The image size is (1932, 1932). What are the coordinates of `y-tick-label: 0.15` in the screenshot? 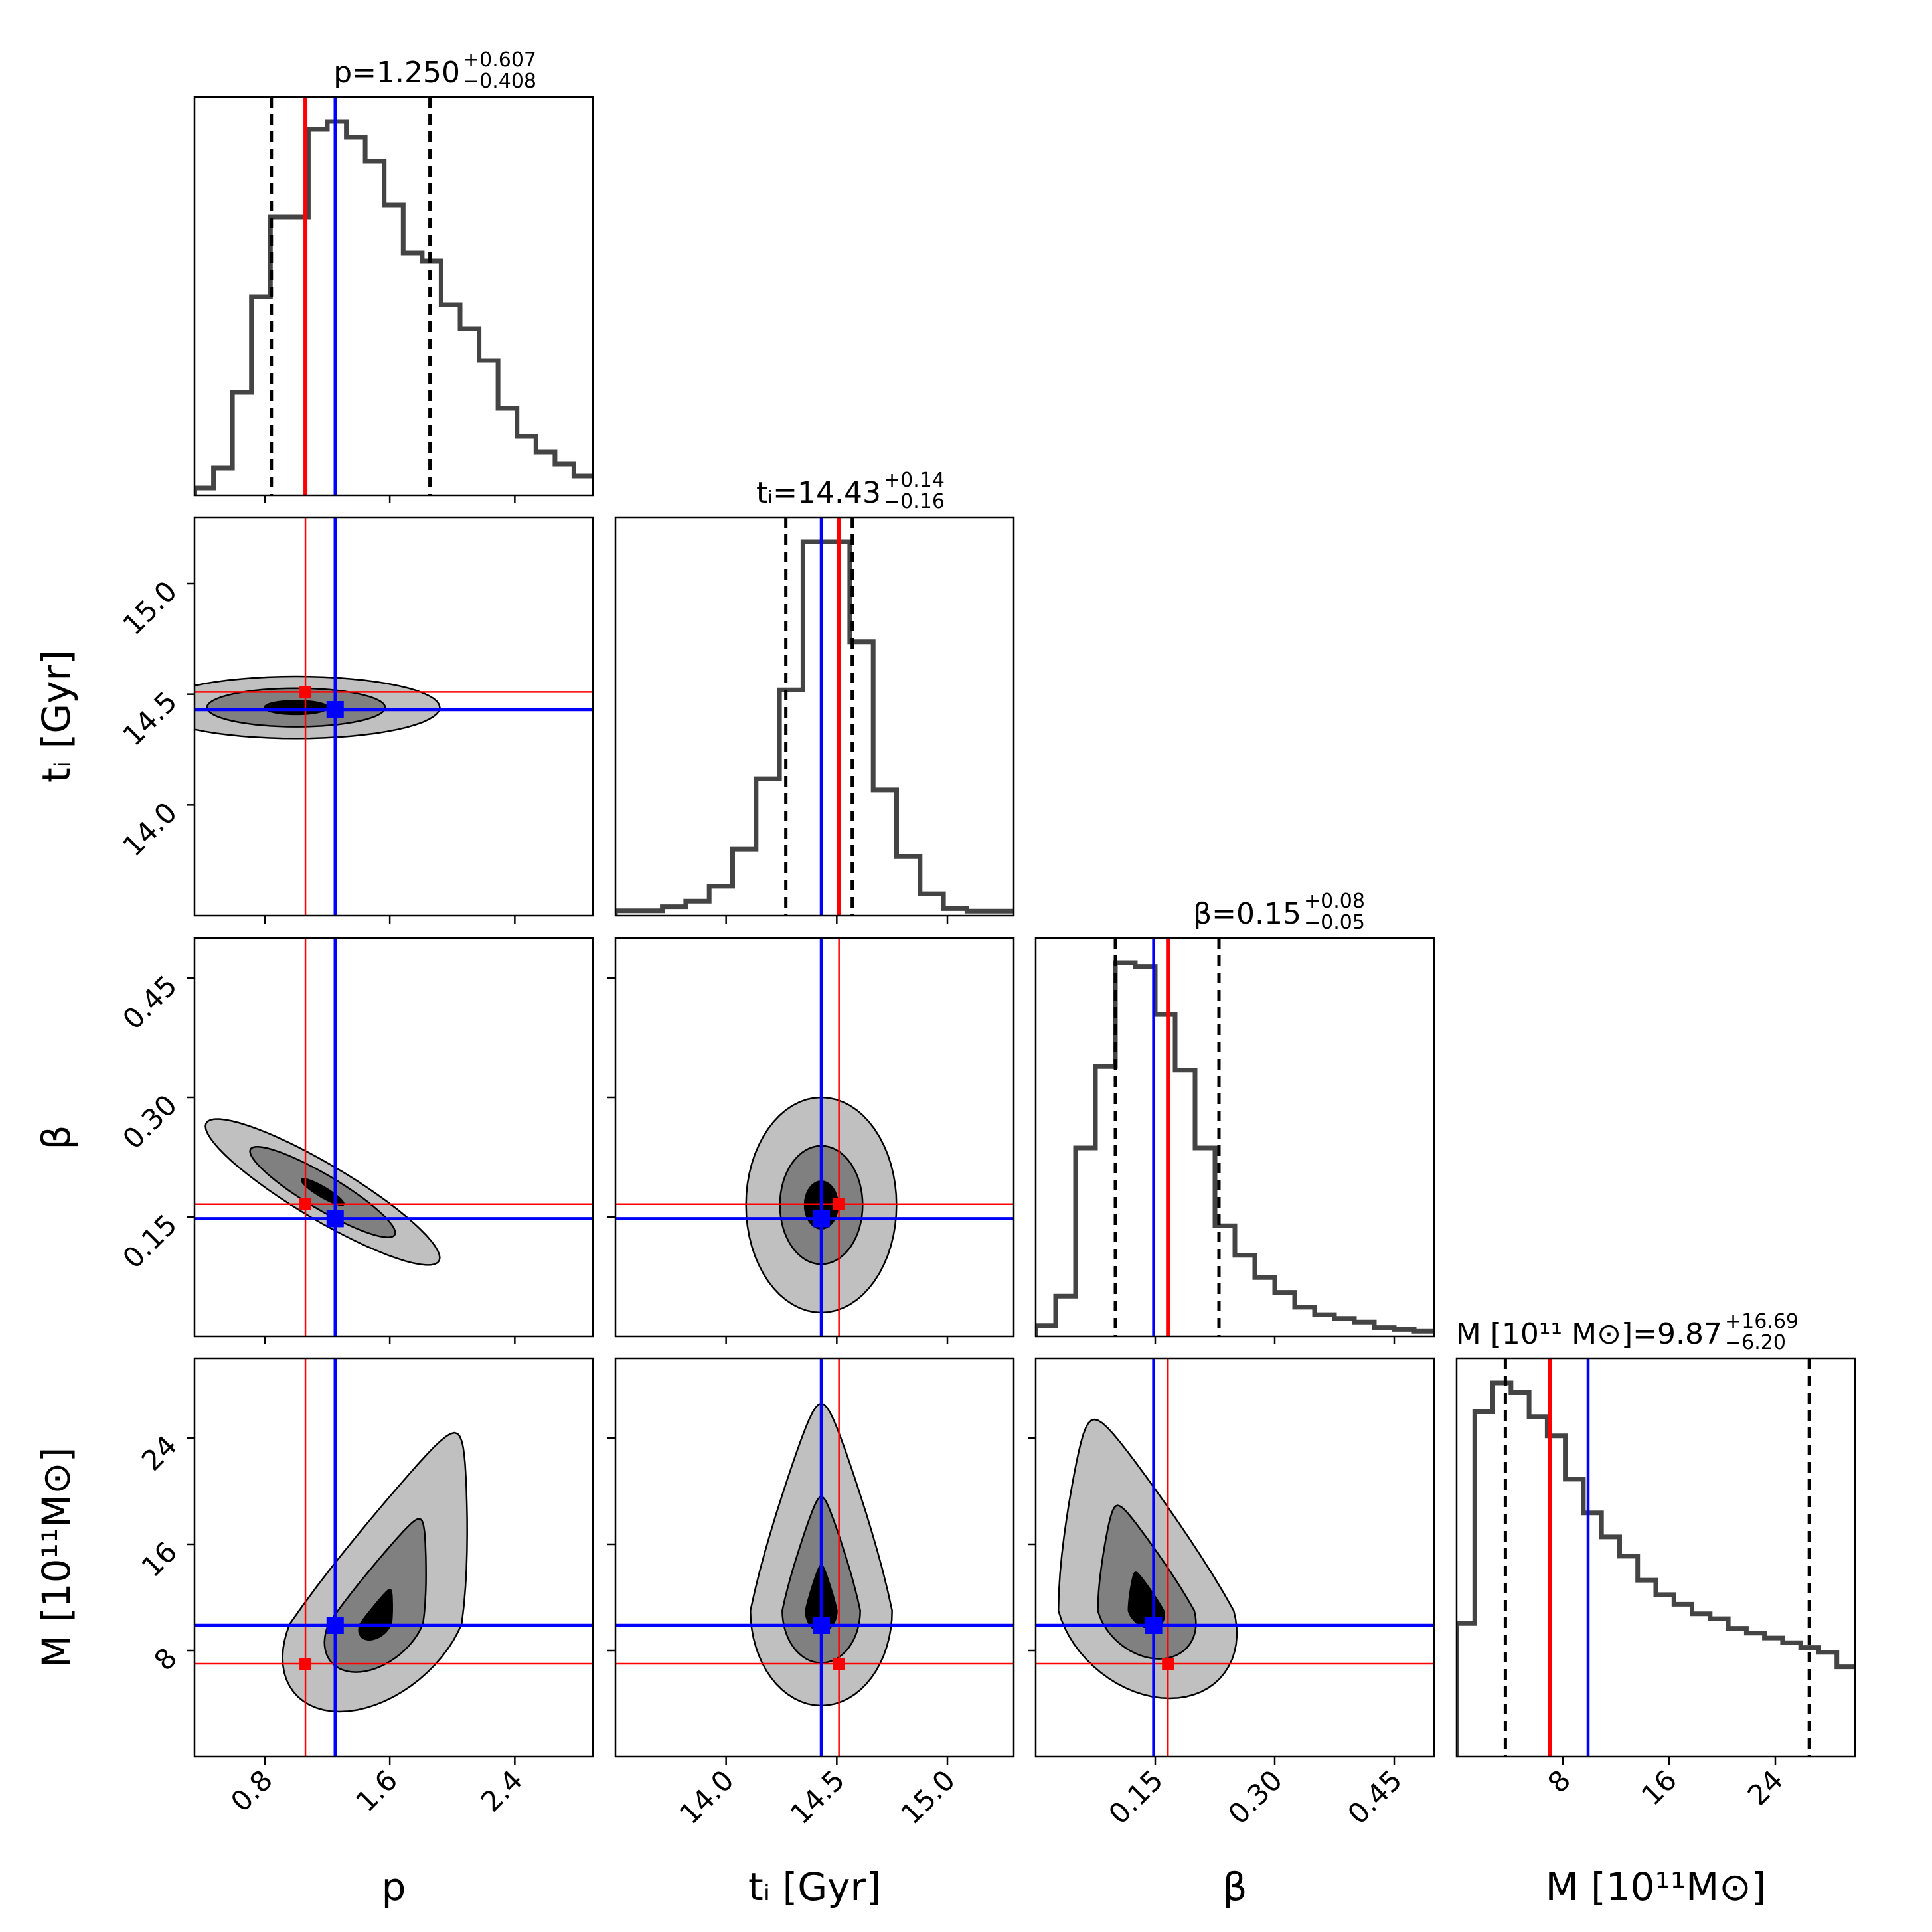 It's located at (149, 1241).